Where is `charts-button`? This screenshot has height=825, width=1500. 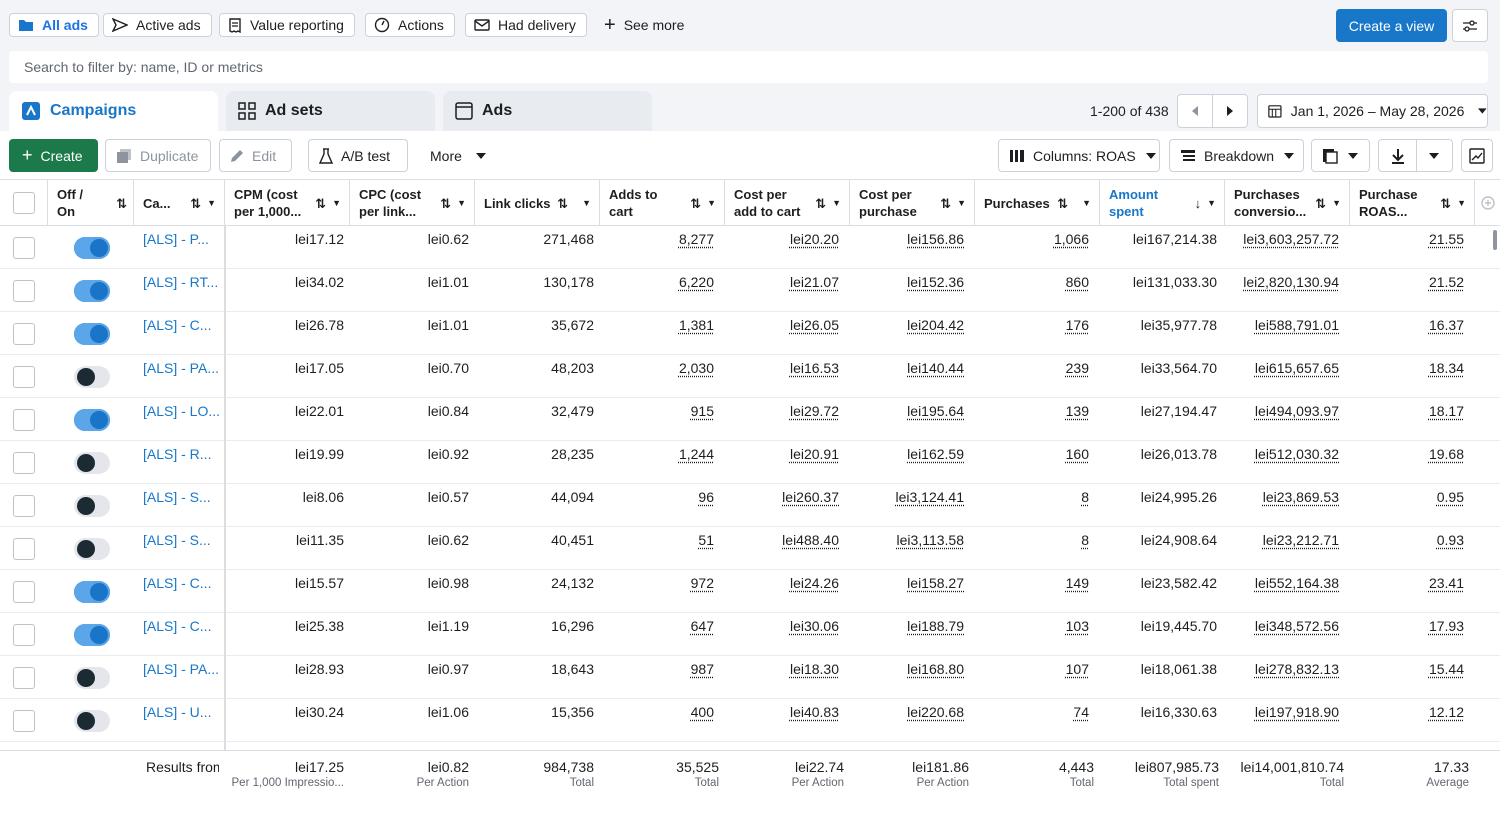
charts-button is located at coordinates (1477, 155).